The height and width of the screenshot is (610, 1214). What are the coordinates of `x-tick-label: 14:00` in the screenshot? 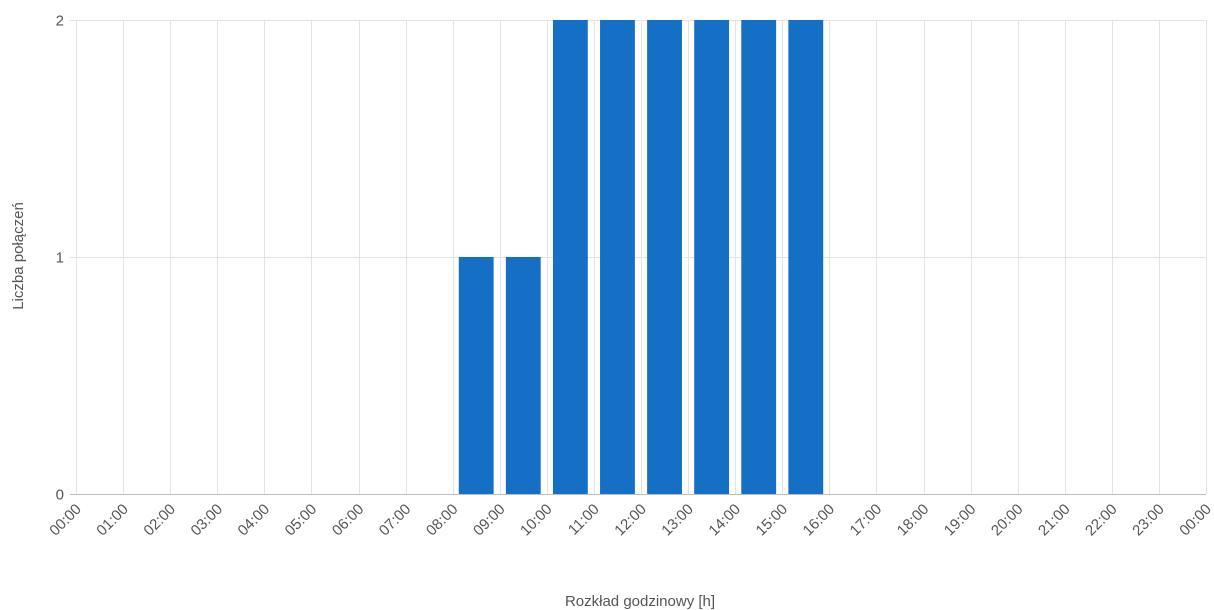 It's located at (724, 520).